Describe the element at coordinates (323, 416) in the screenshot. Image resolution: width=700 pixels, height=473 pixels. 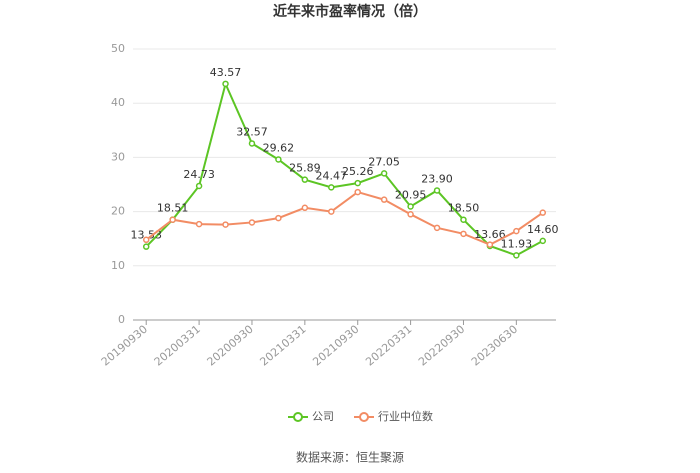
I see `legend-label: 公司` at that location.